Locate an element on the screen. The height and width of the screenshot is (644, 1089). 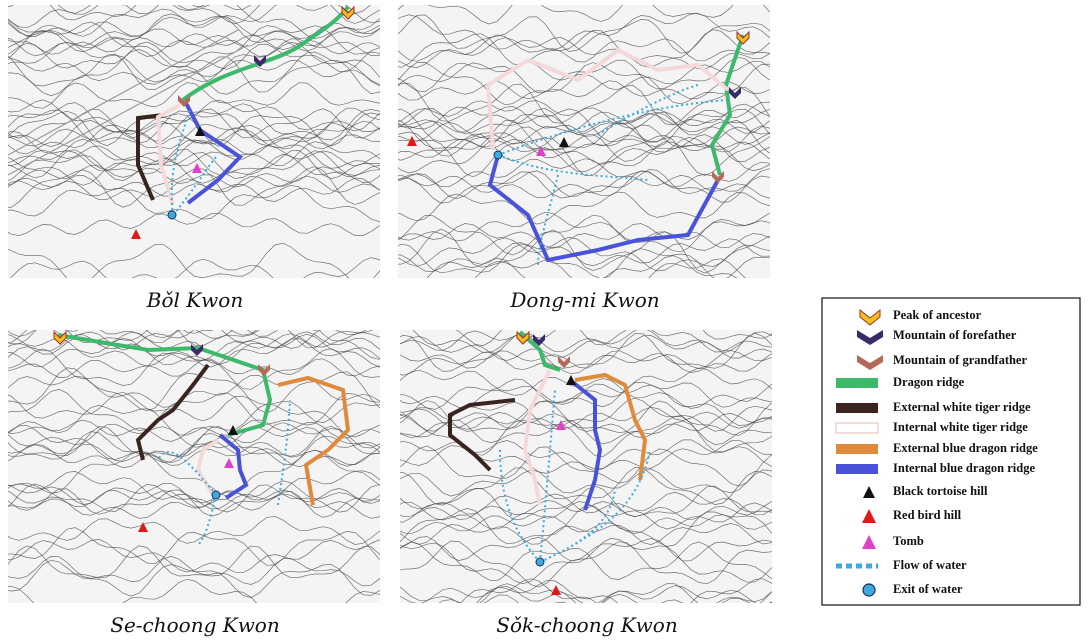
legend-label: Tomb is located at coordinates (908, 541).